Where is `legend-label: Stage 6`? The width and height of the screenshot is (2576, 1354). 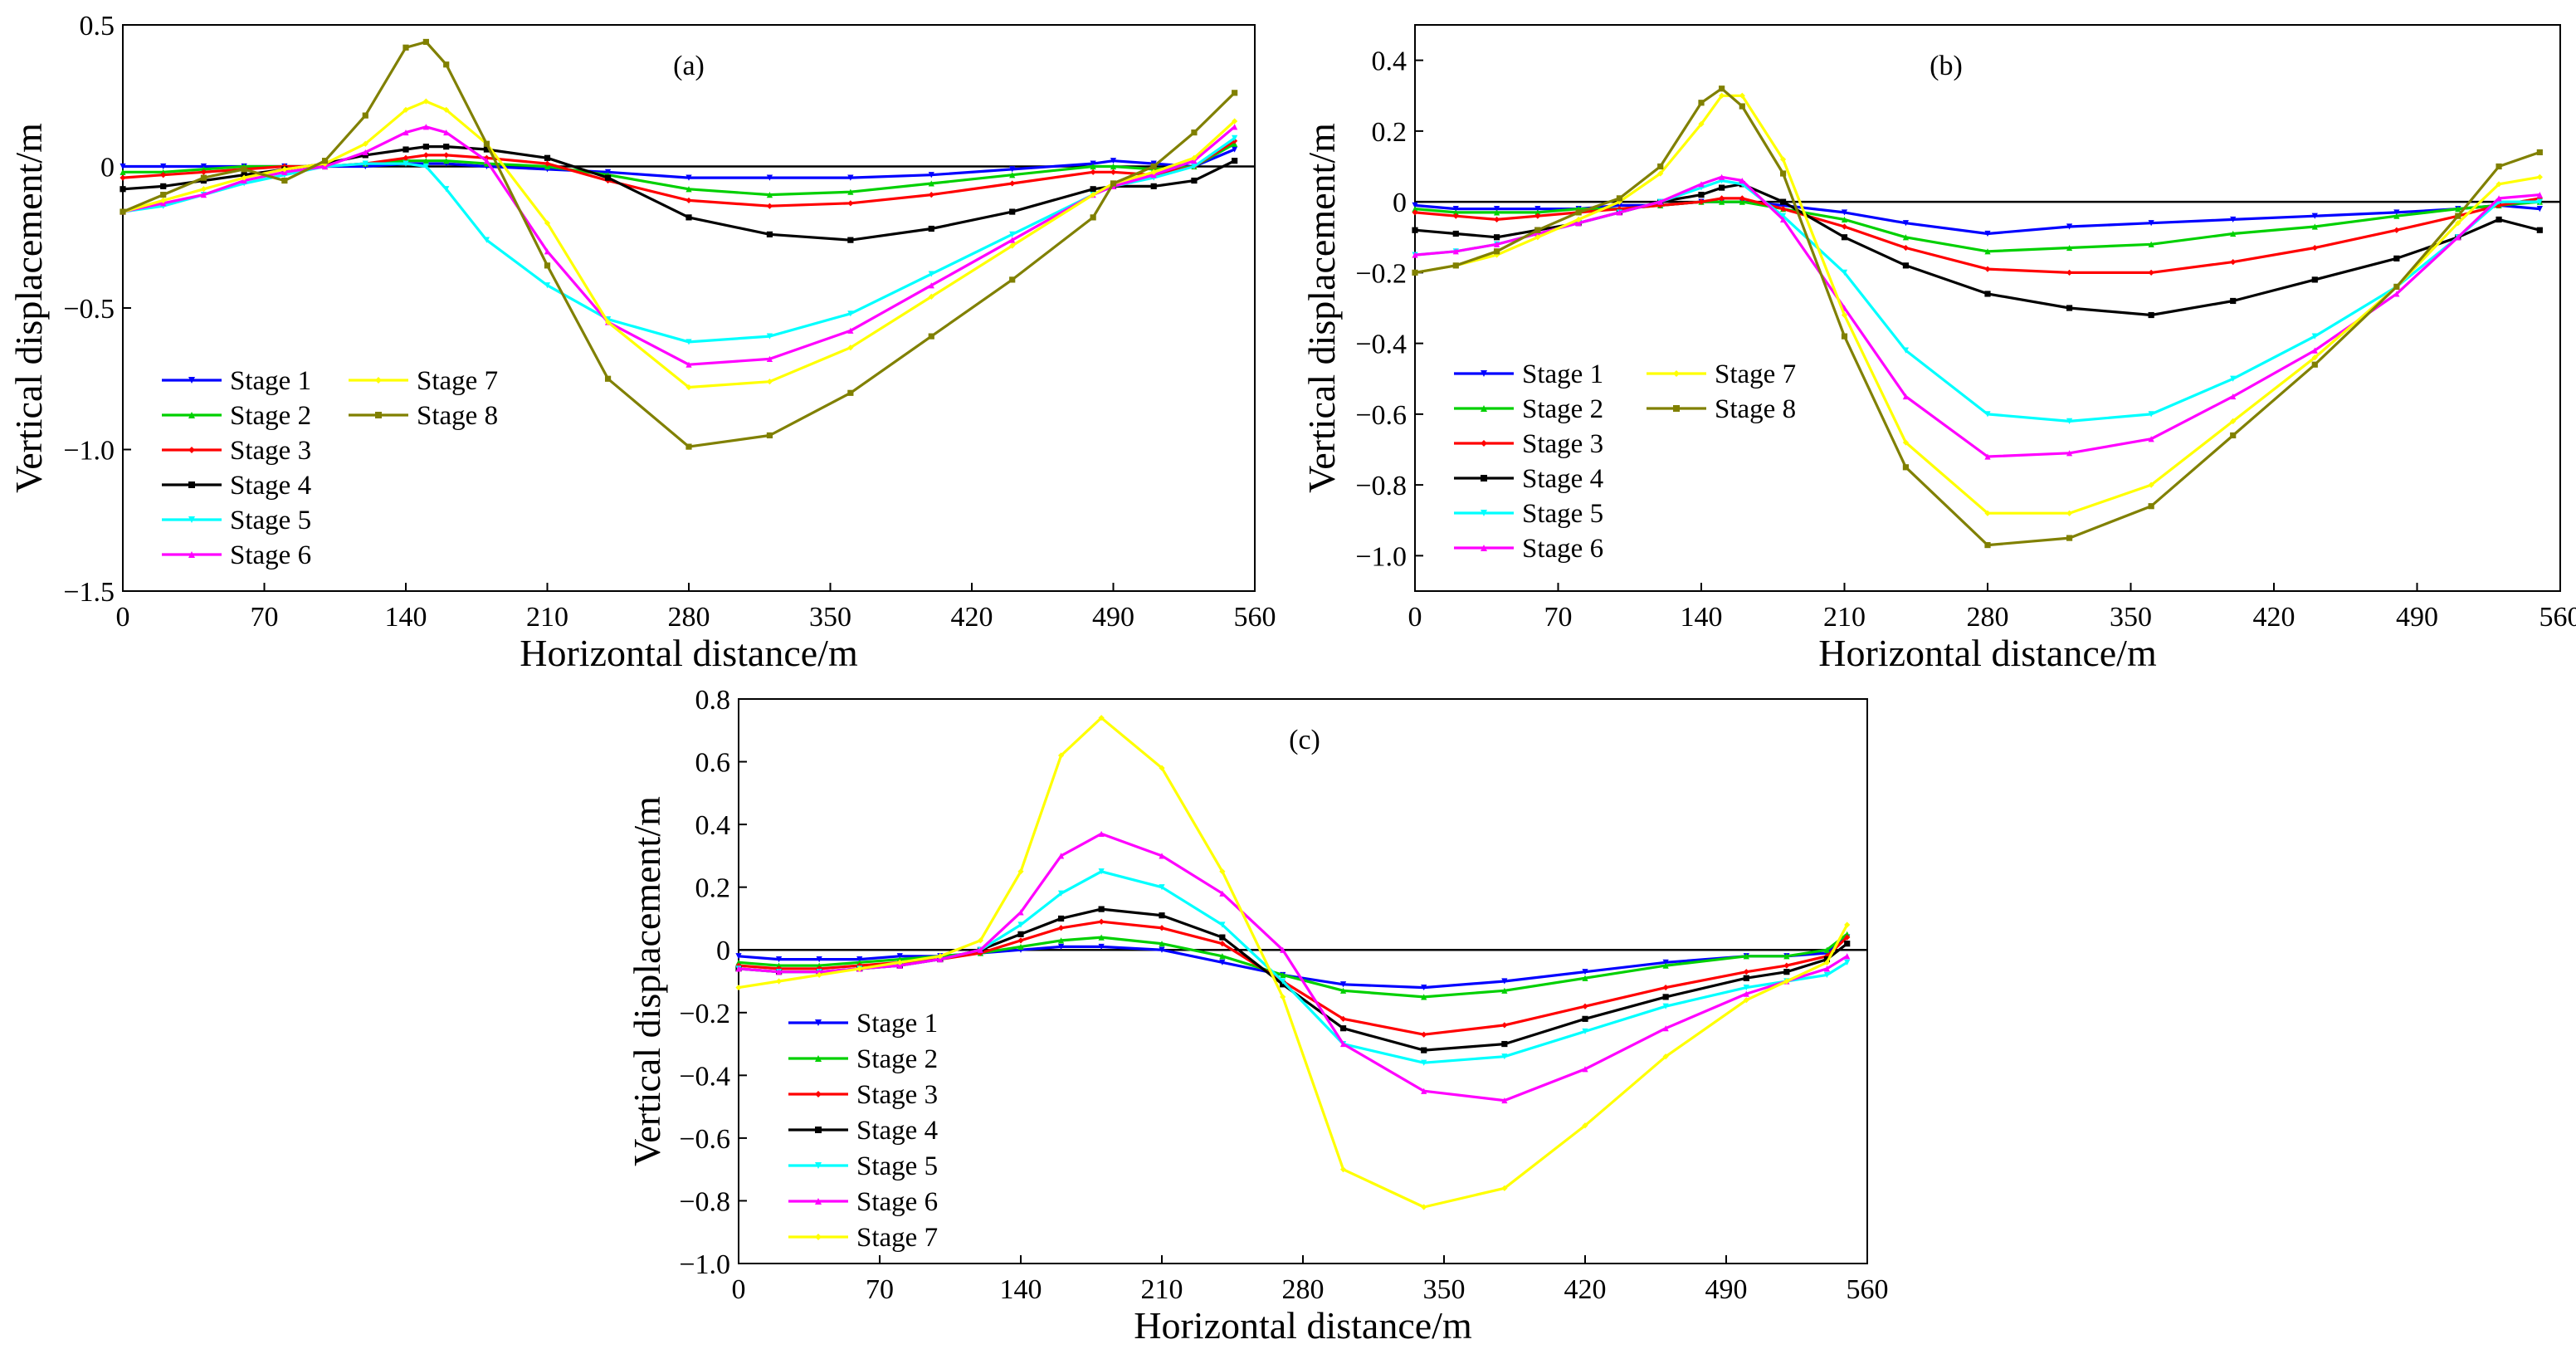
legend-label: Stage 6 is located at coordinates (897, 1202).